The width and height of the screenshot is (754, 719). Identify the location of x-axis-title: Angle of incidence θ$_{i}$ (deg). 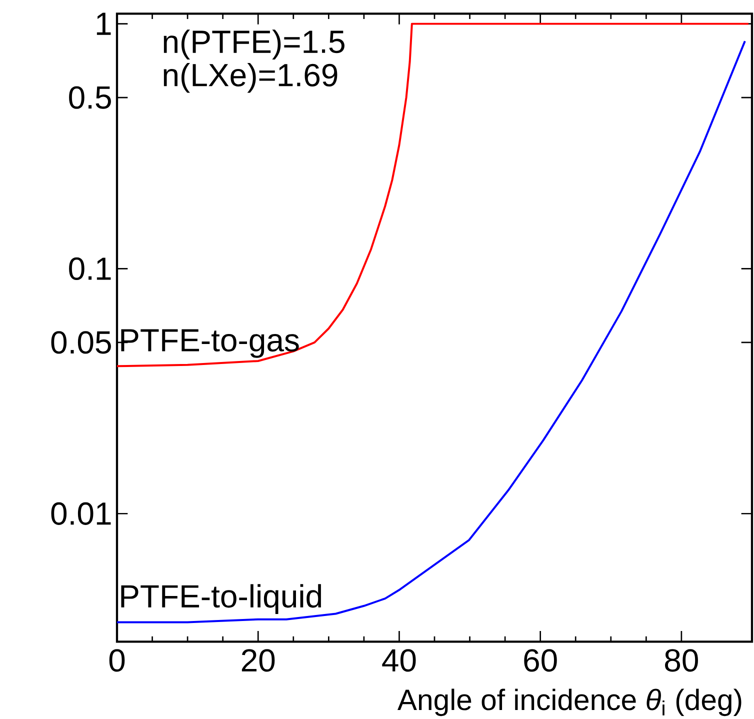
(569, 702).